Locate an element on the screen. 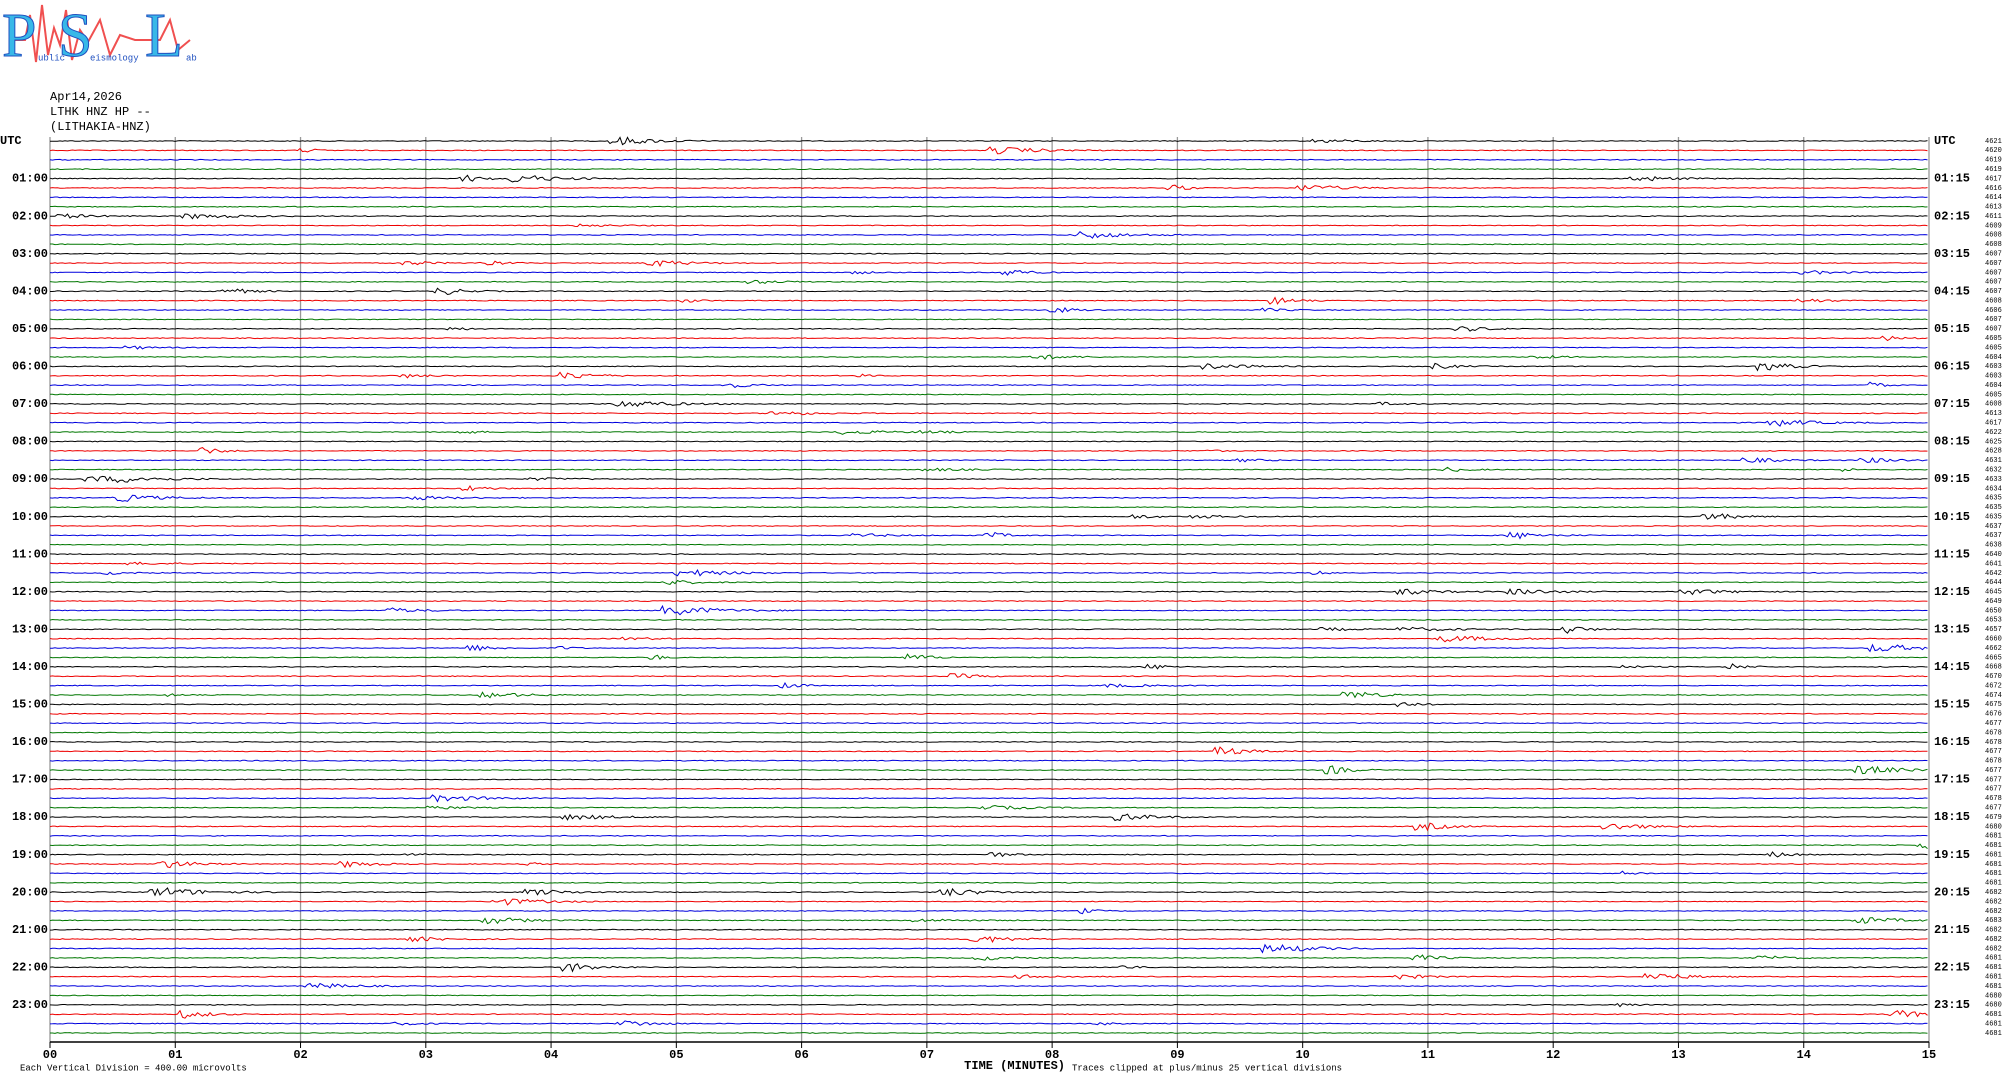 This screenshot has height=1080, width=2010. trace-count: 4676 is located at coordinates (1993, 715).